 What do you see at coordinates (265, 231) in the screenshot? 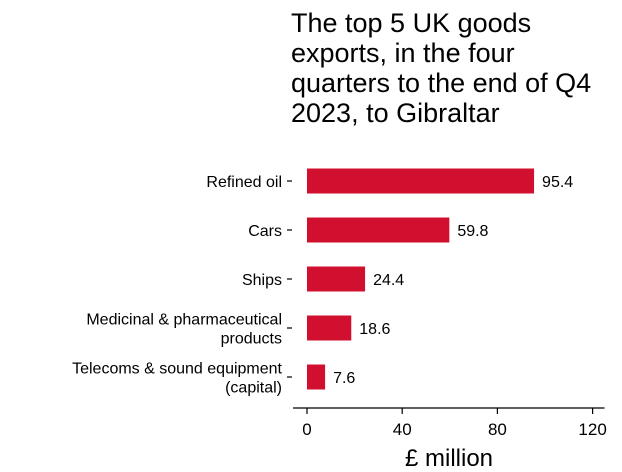
I see `category-label: Cars` at bounding box center [265, 231].